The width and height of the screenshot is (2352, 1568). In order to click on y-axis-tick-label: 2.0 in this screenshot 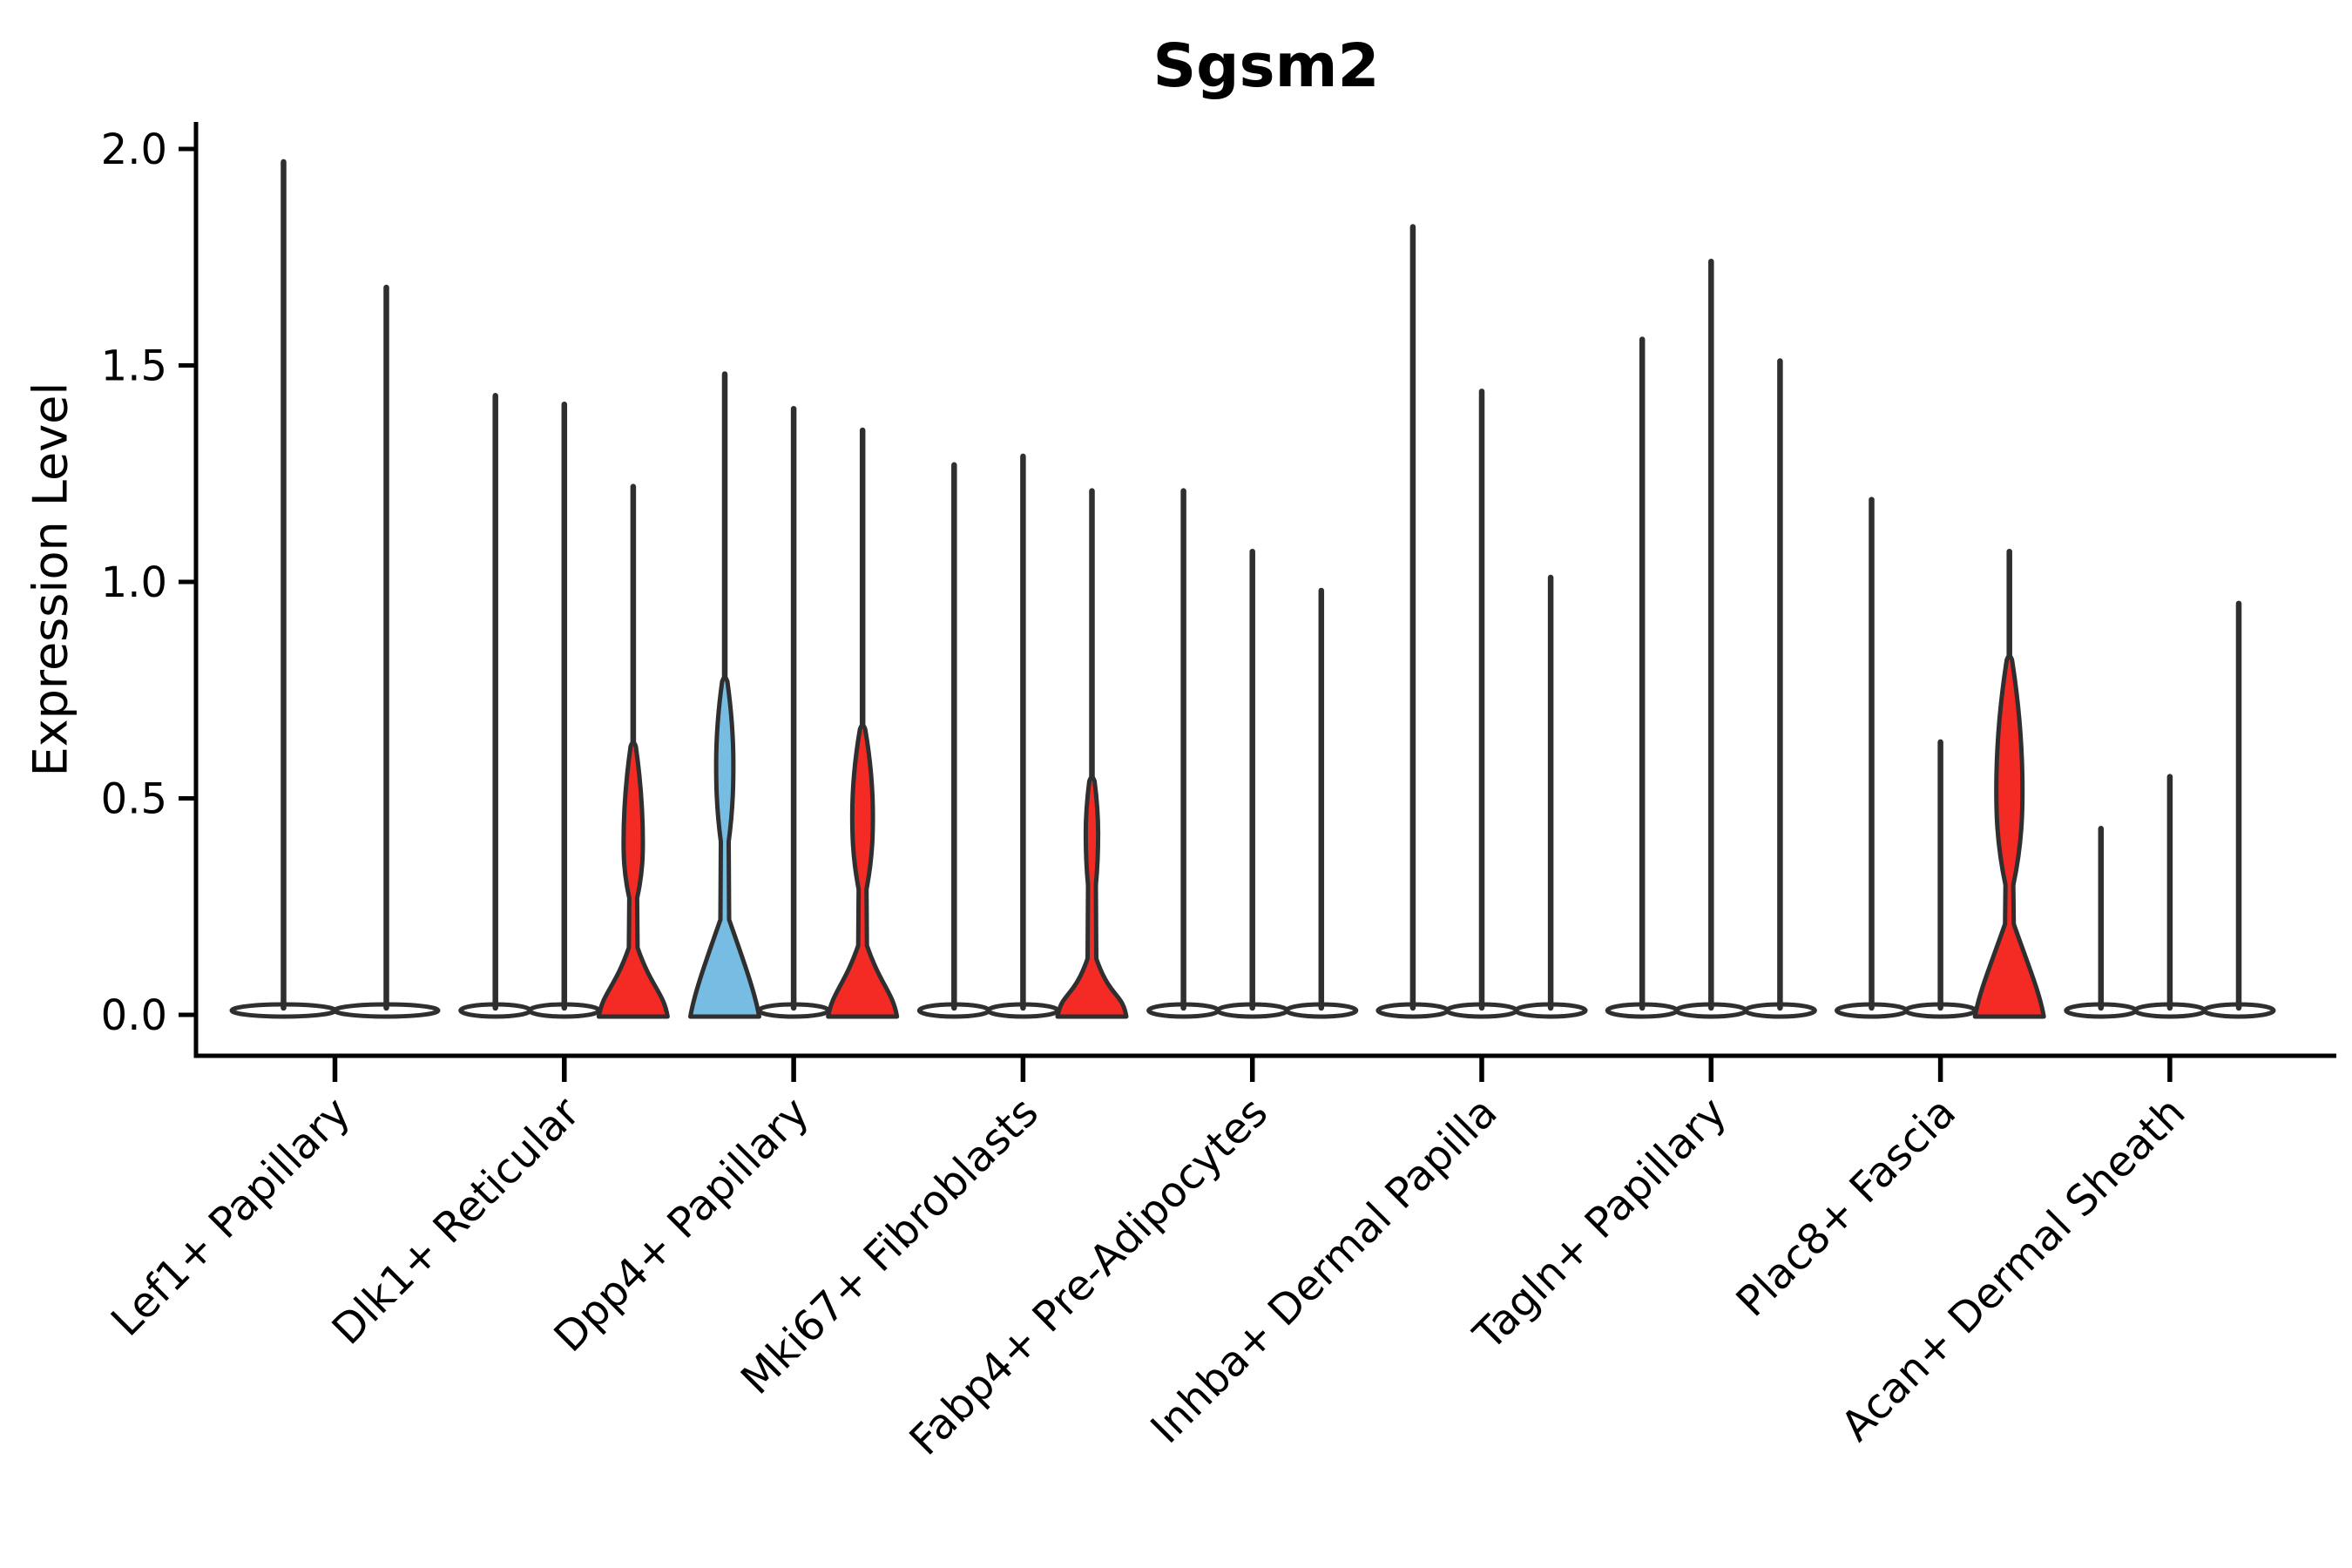, I will do `click(134, 150)`.